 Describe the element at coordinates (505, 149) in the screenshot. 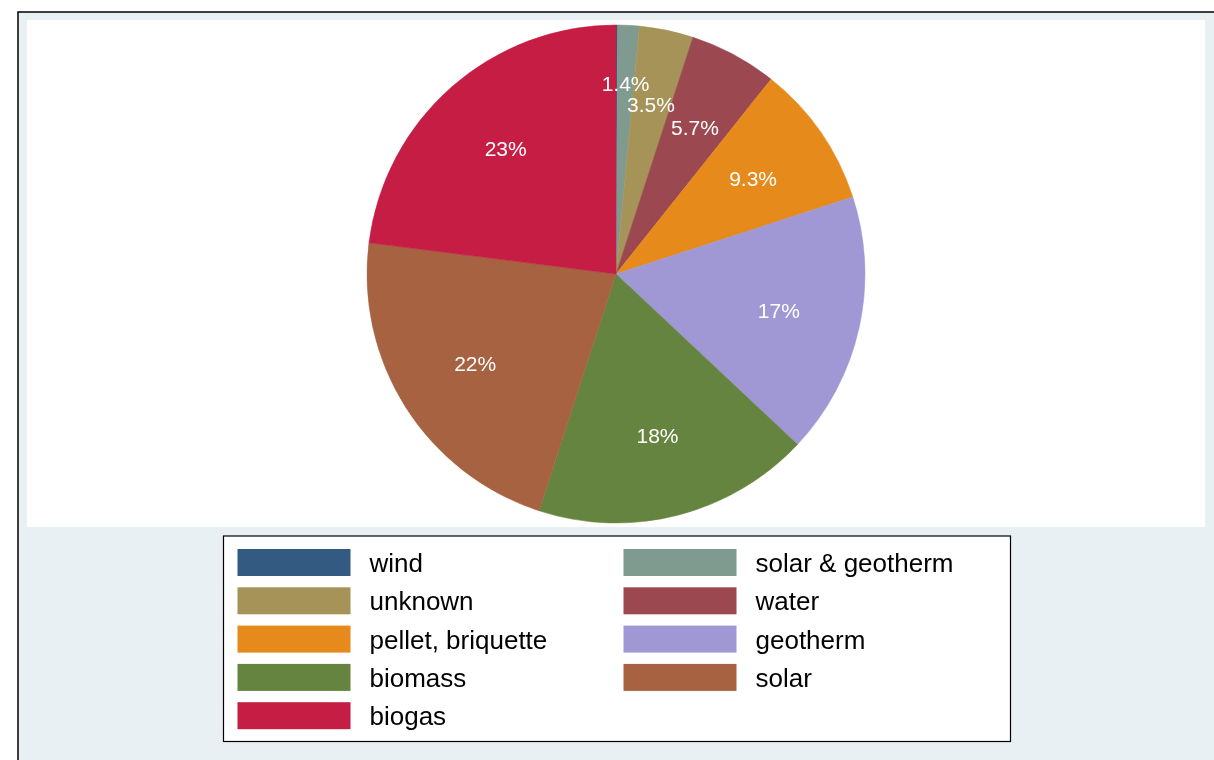

I see `data-label: 23%` at that location.